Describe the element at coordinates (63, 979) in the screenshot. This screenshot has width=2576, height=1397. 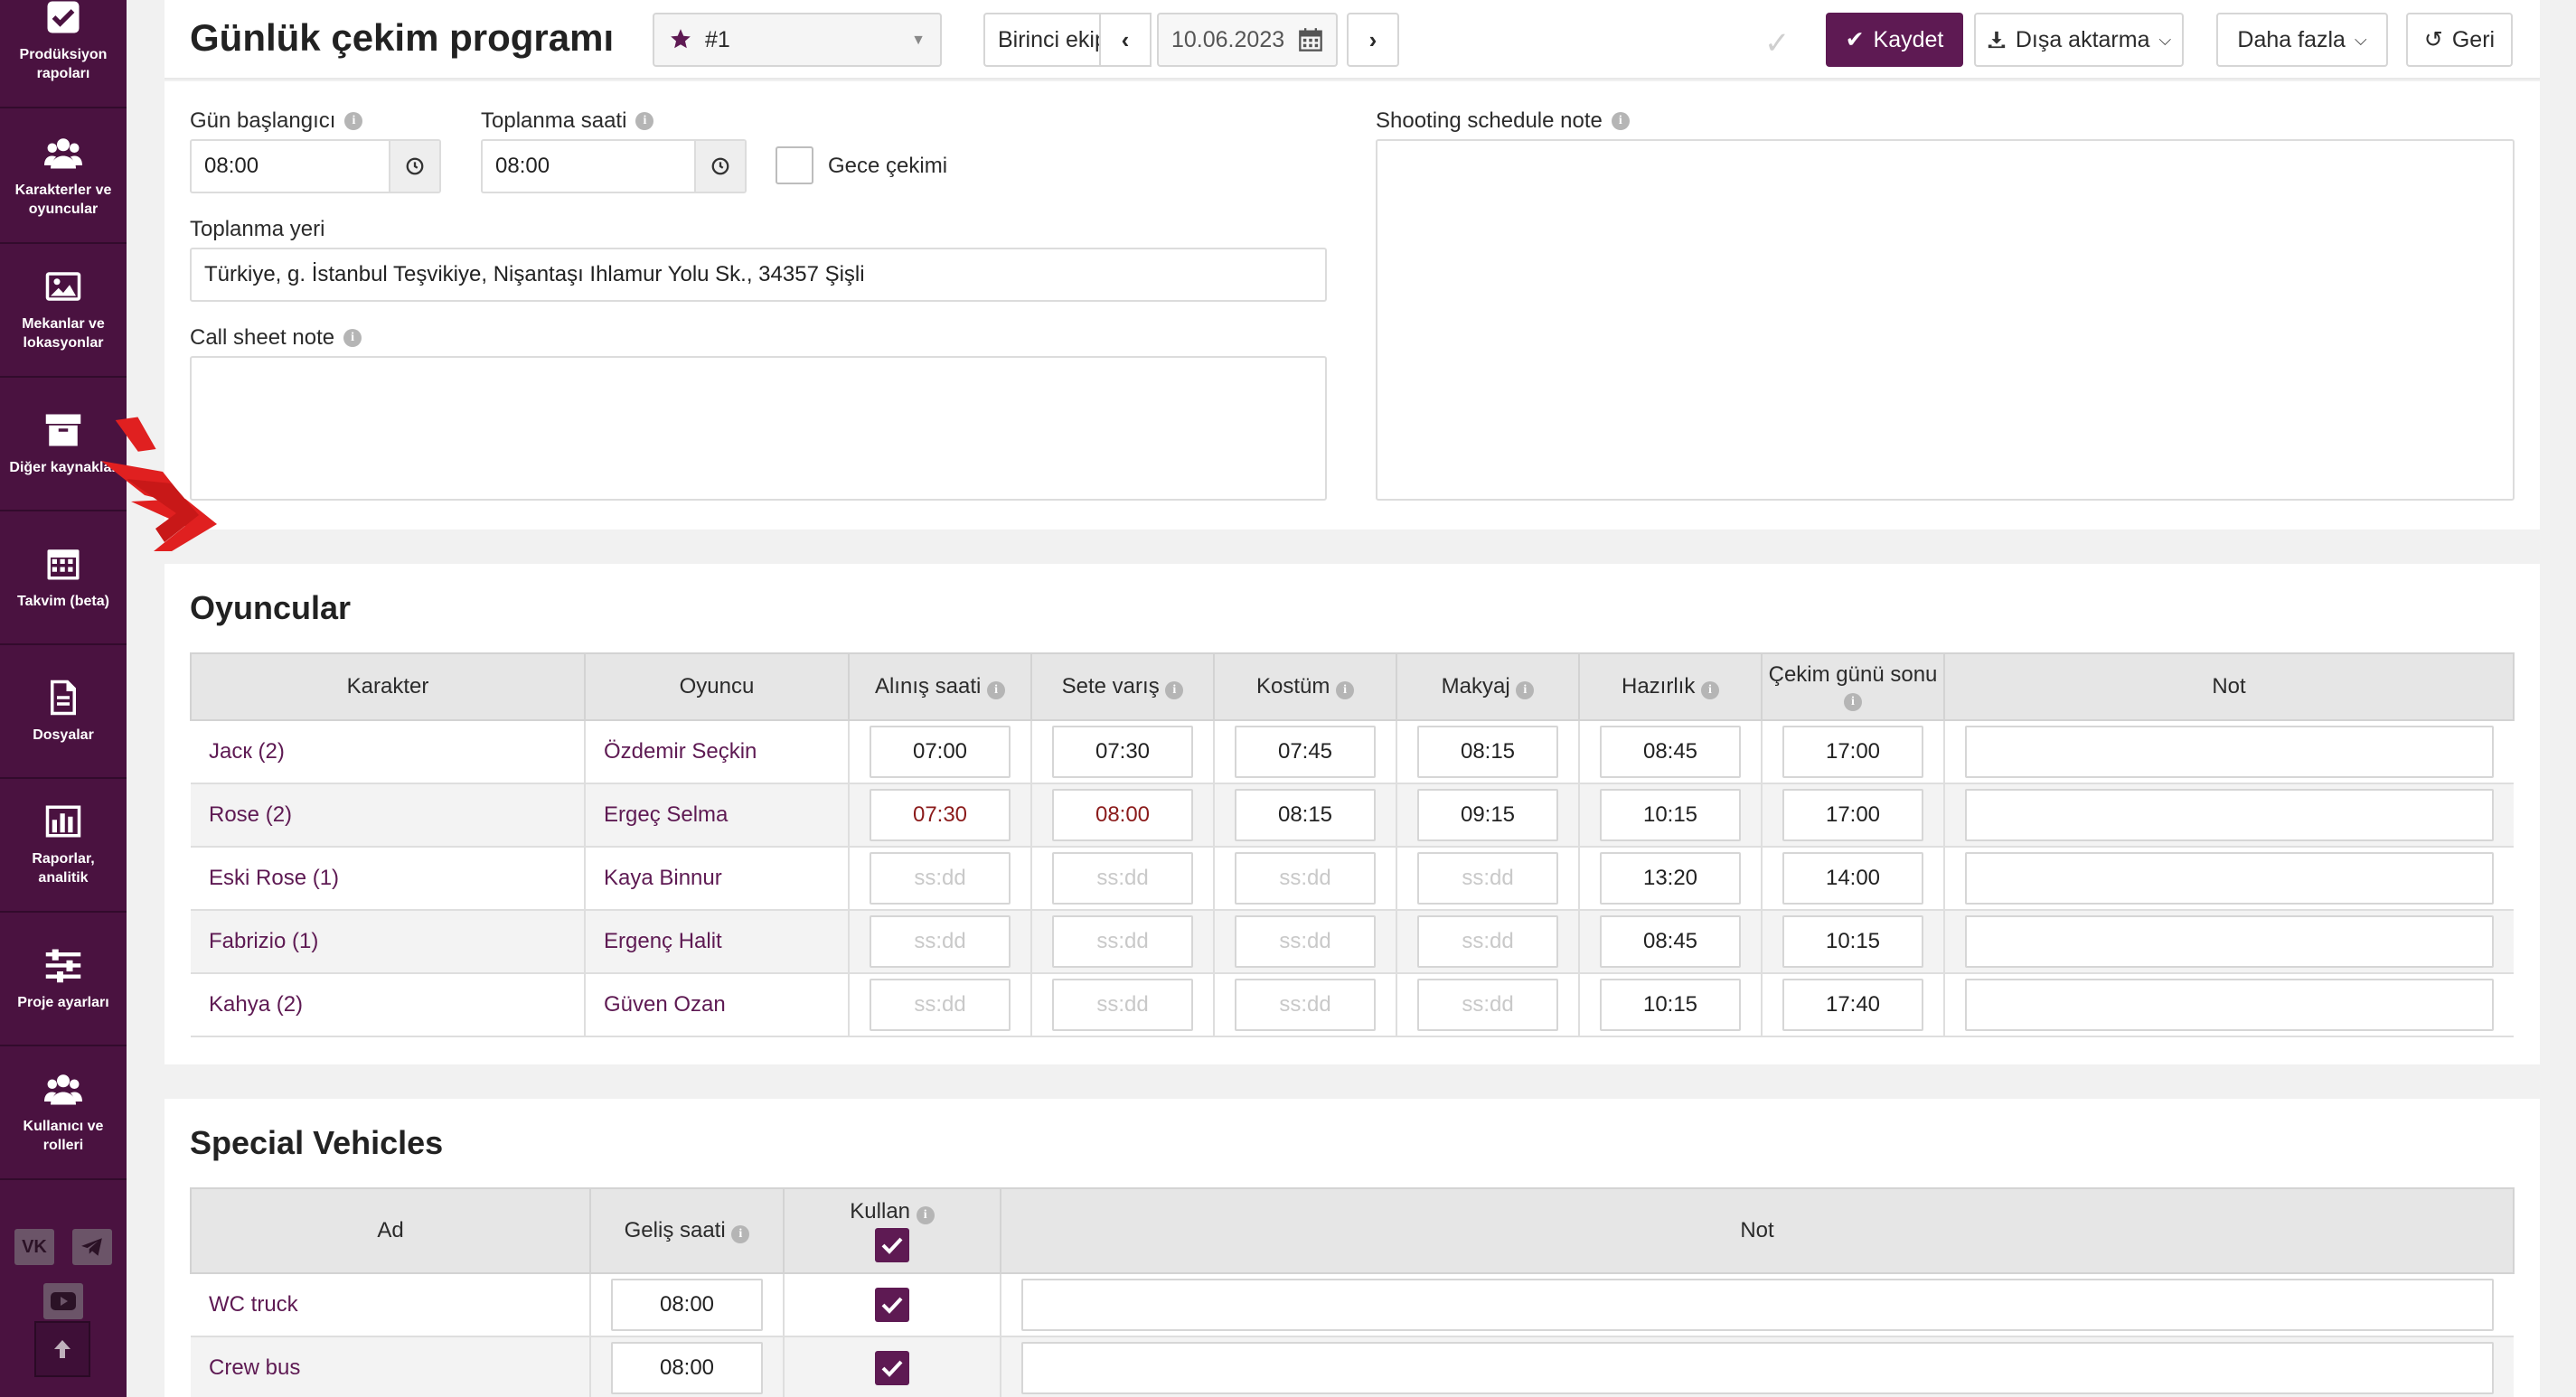
I see `sidebar-item-project-settings: Proje ayarları` at that location.